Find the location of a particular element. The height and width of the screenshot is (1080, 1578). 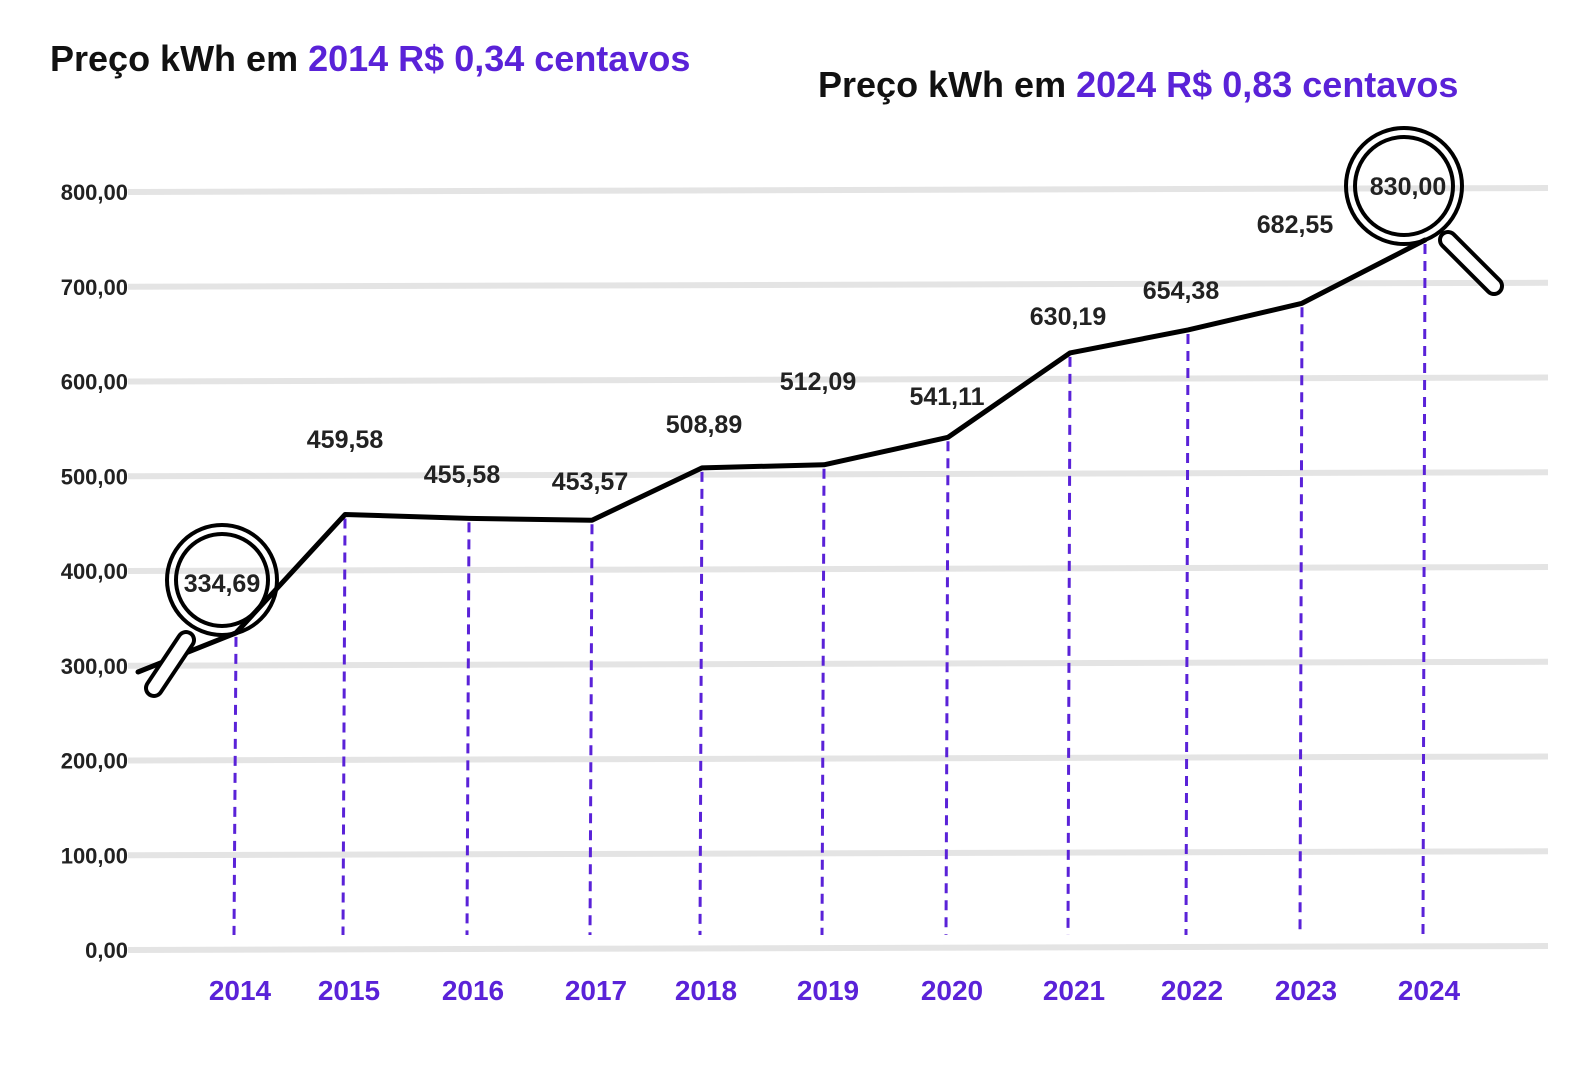

x-tick-label-2022: 2022 is located at coordinates (1192, 990).